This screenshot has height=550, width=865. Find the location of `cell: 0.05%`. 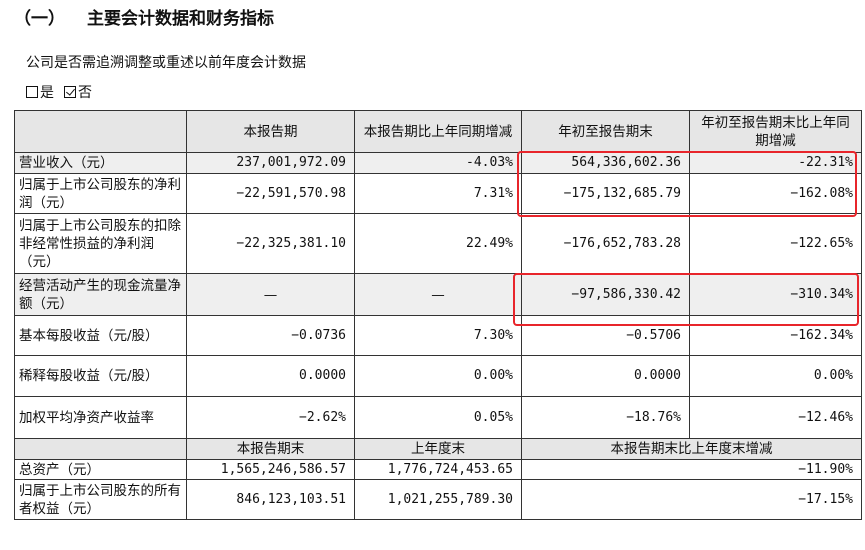

cell: 0.05% is located at coordinates (438, 417).